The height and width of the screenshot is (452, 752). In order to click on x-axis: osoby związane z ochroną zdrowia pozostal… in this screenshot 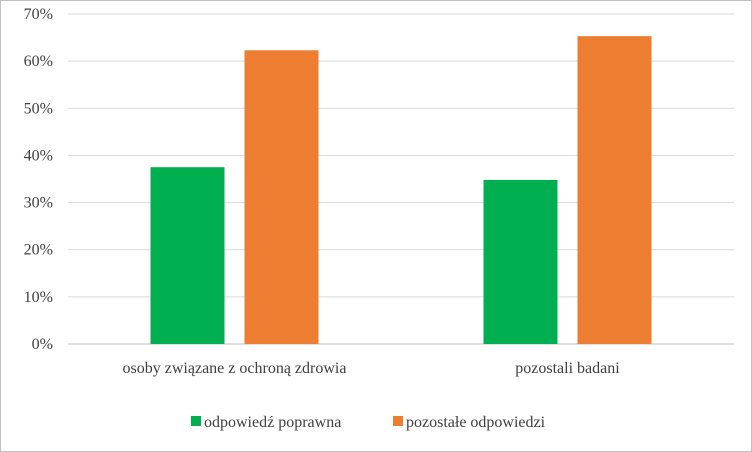, I will do `click(372, 368)`.